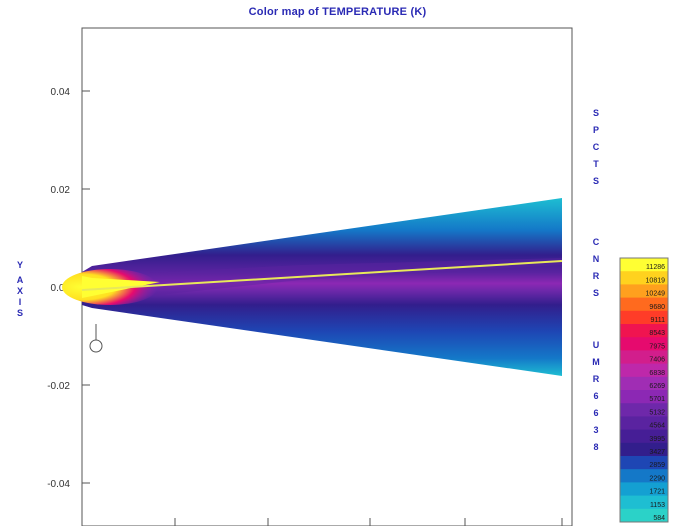 The image size is (675, 526). I want to click on y-tick-label: -0.04, so click(58, 484).